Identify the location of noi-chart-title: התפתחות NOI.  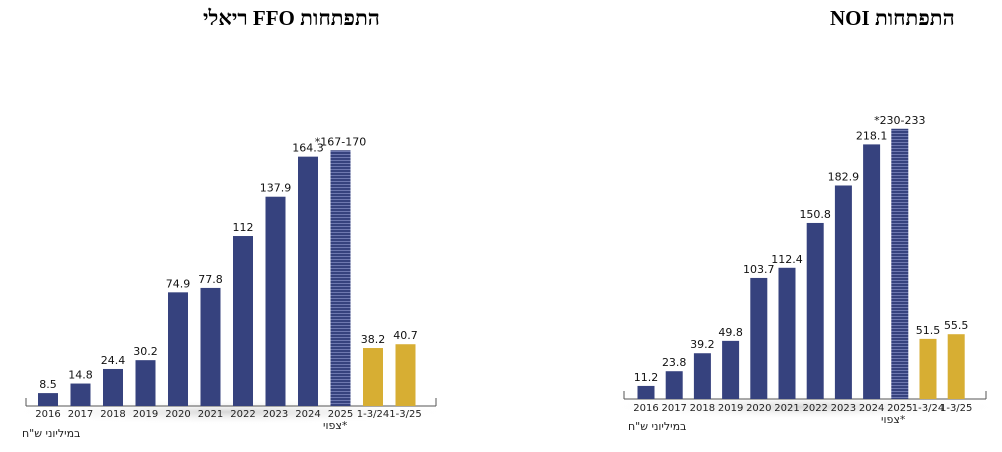
(892, 18).